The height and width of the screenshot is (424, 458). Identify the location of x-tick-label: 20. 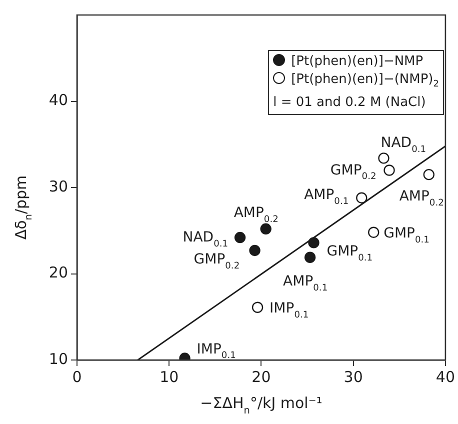
(261, 377).